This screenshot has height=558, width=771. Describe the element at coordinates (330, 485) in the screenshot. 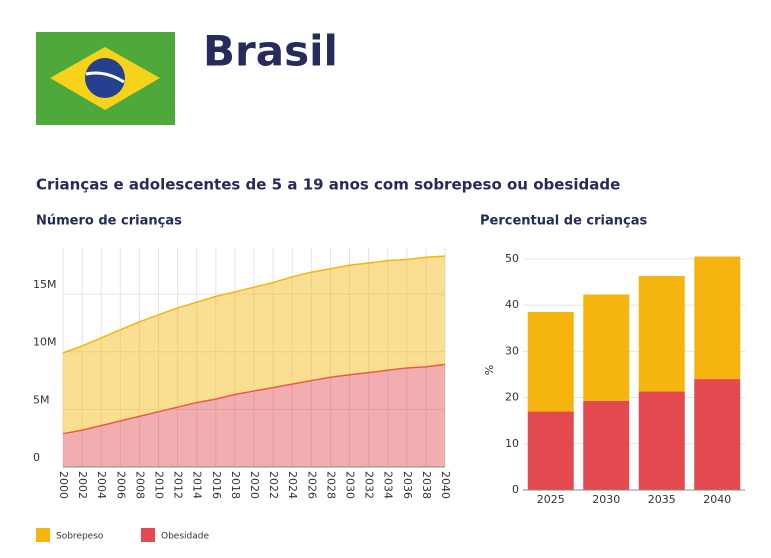

I see `x-tick-label: 2028` at that location.